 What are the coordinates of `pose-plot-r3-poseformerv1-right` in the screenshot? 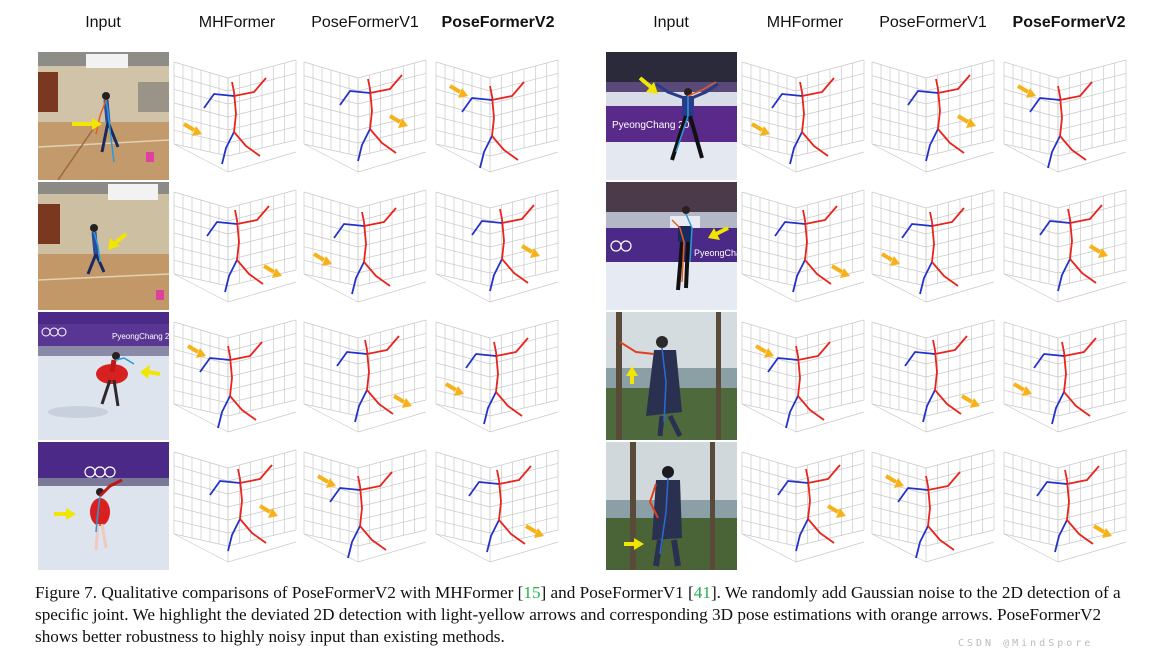 It's located at (933, 376).